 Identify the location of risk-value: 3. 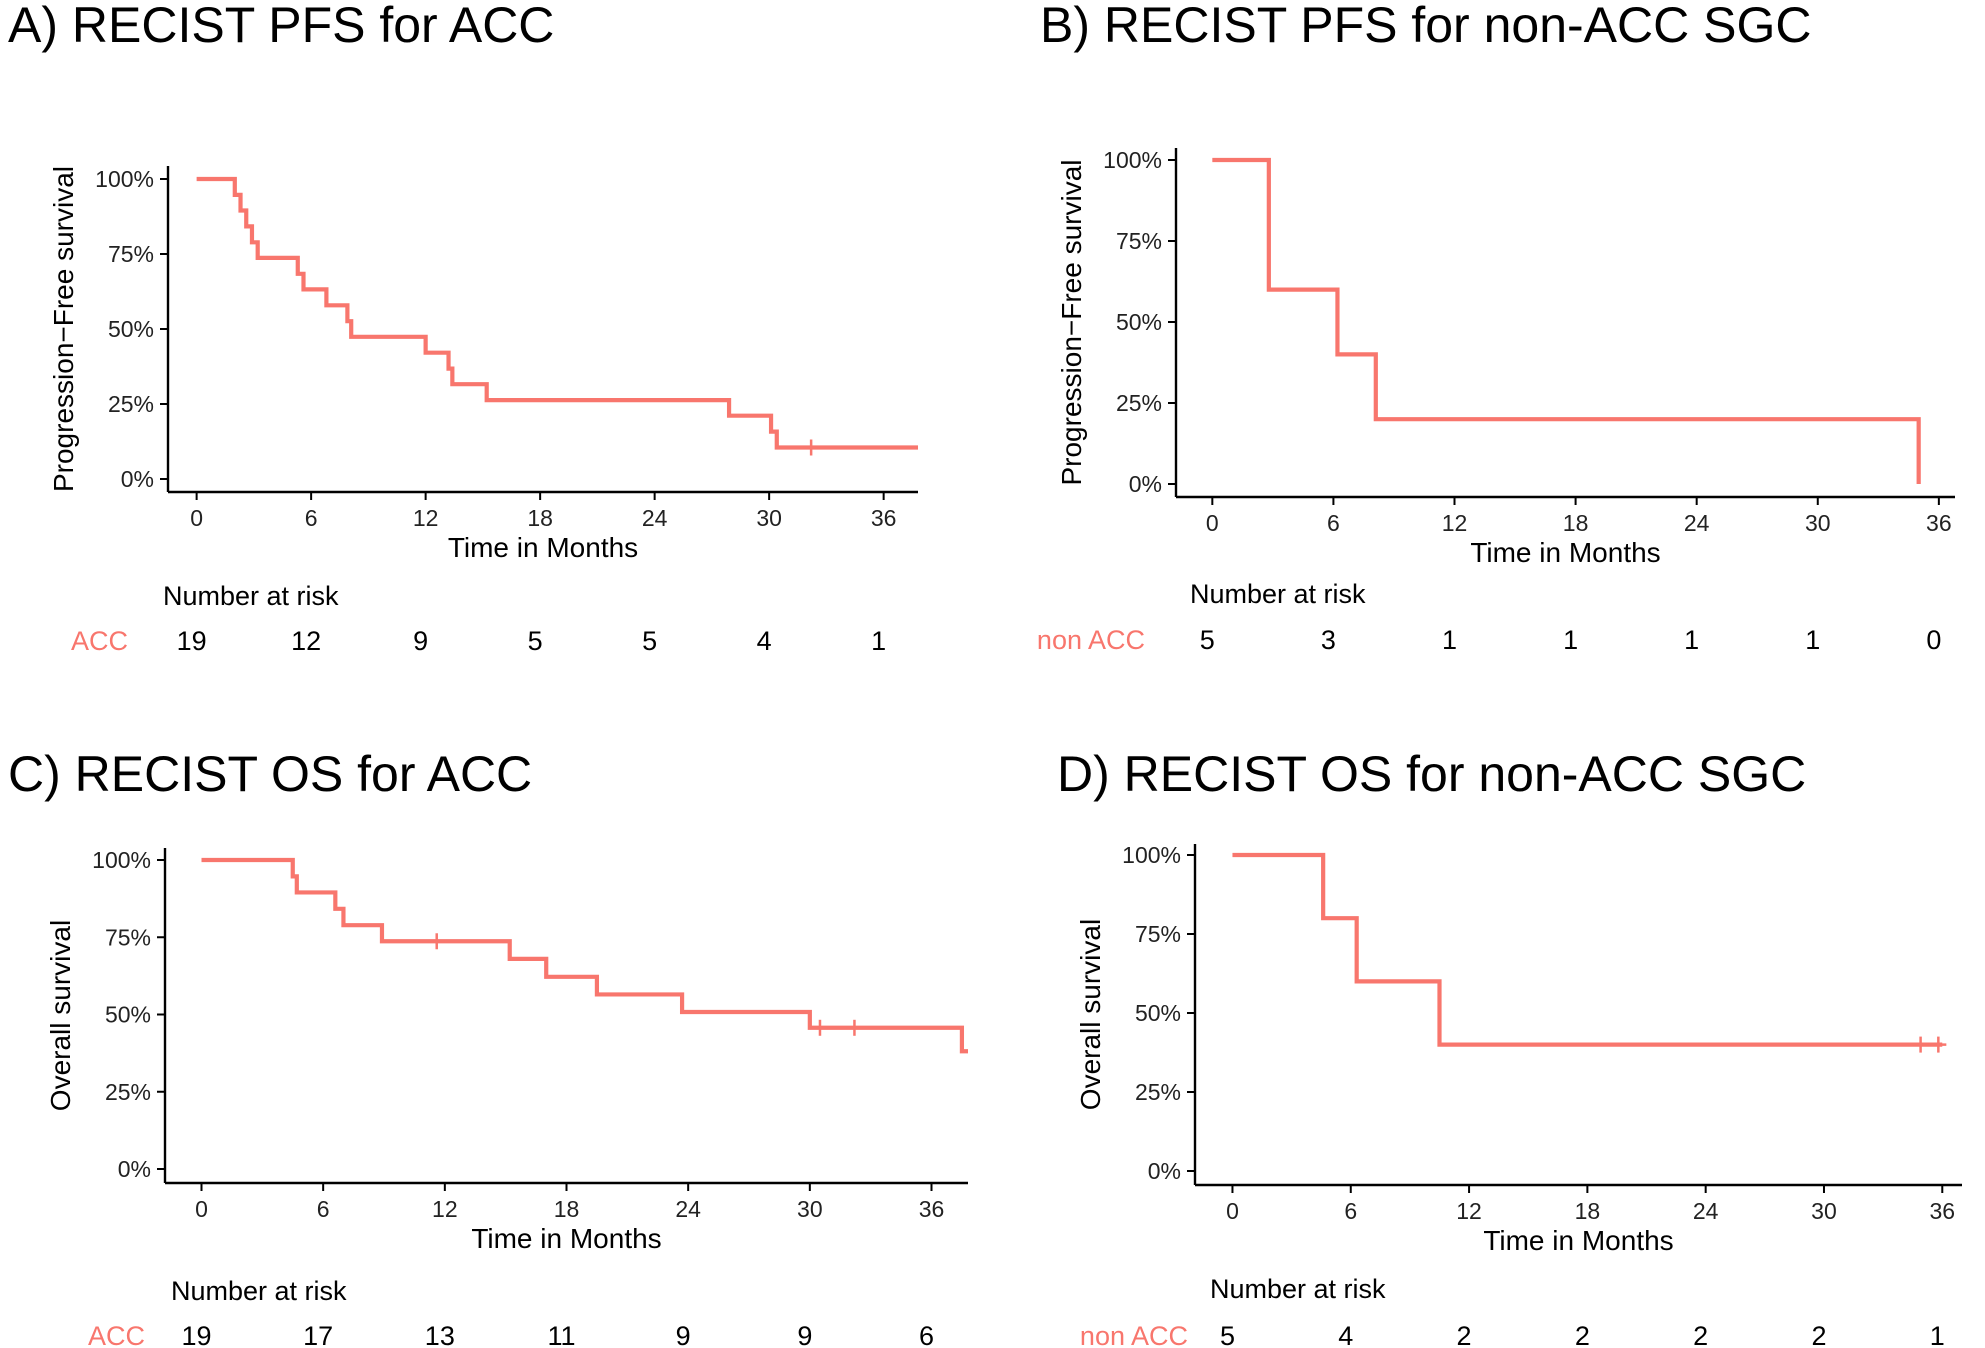
(1328, 640).